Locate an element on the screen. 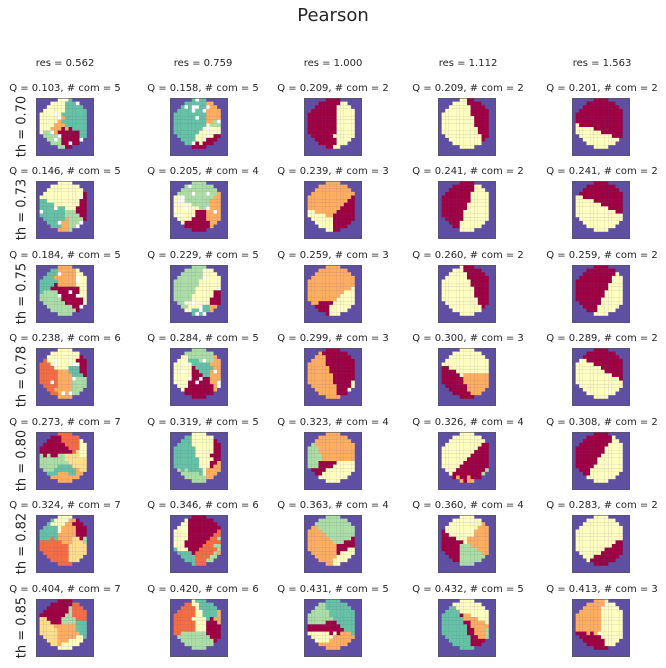  panel-subtitle: Q = 0.259, # com = 3 is located at coordinates (333, 255).